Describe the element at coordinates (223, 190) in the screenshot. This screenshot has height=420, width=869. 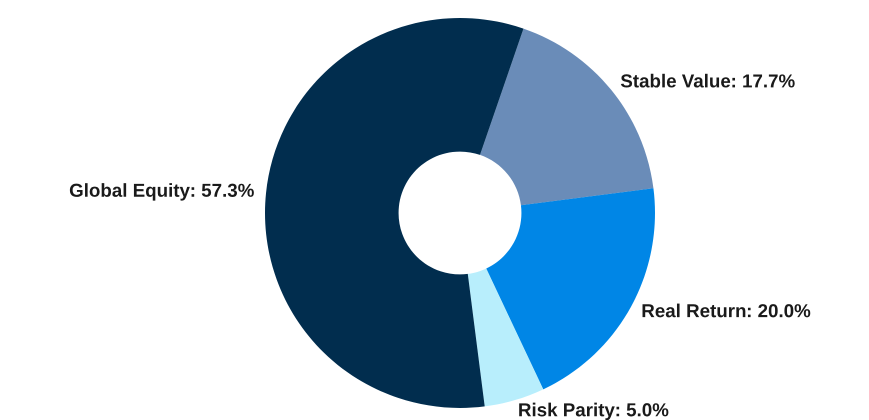
I see `data-label: : 57.3%` at that location.